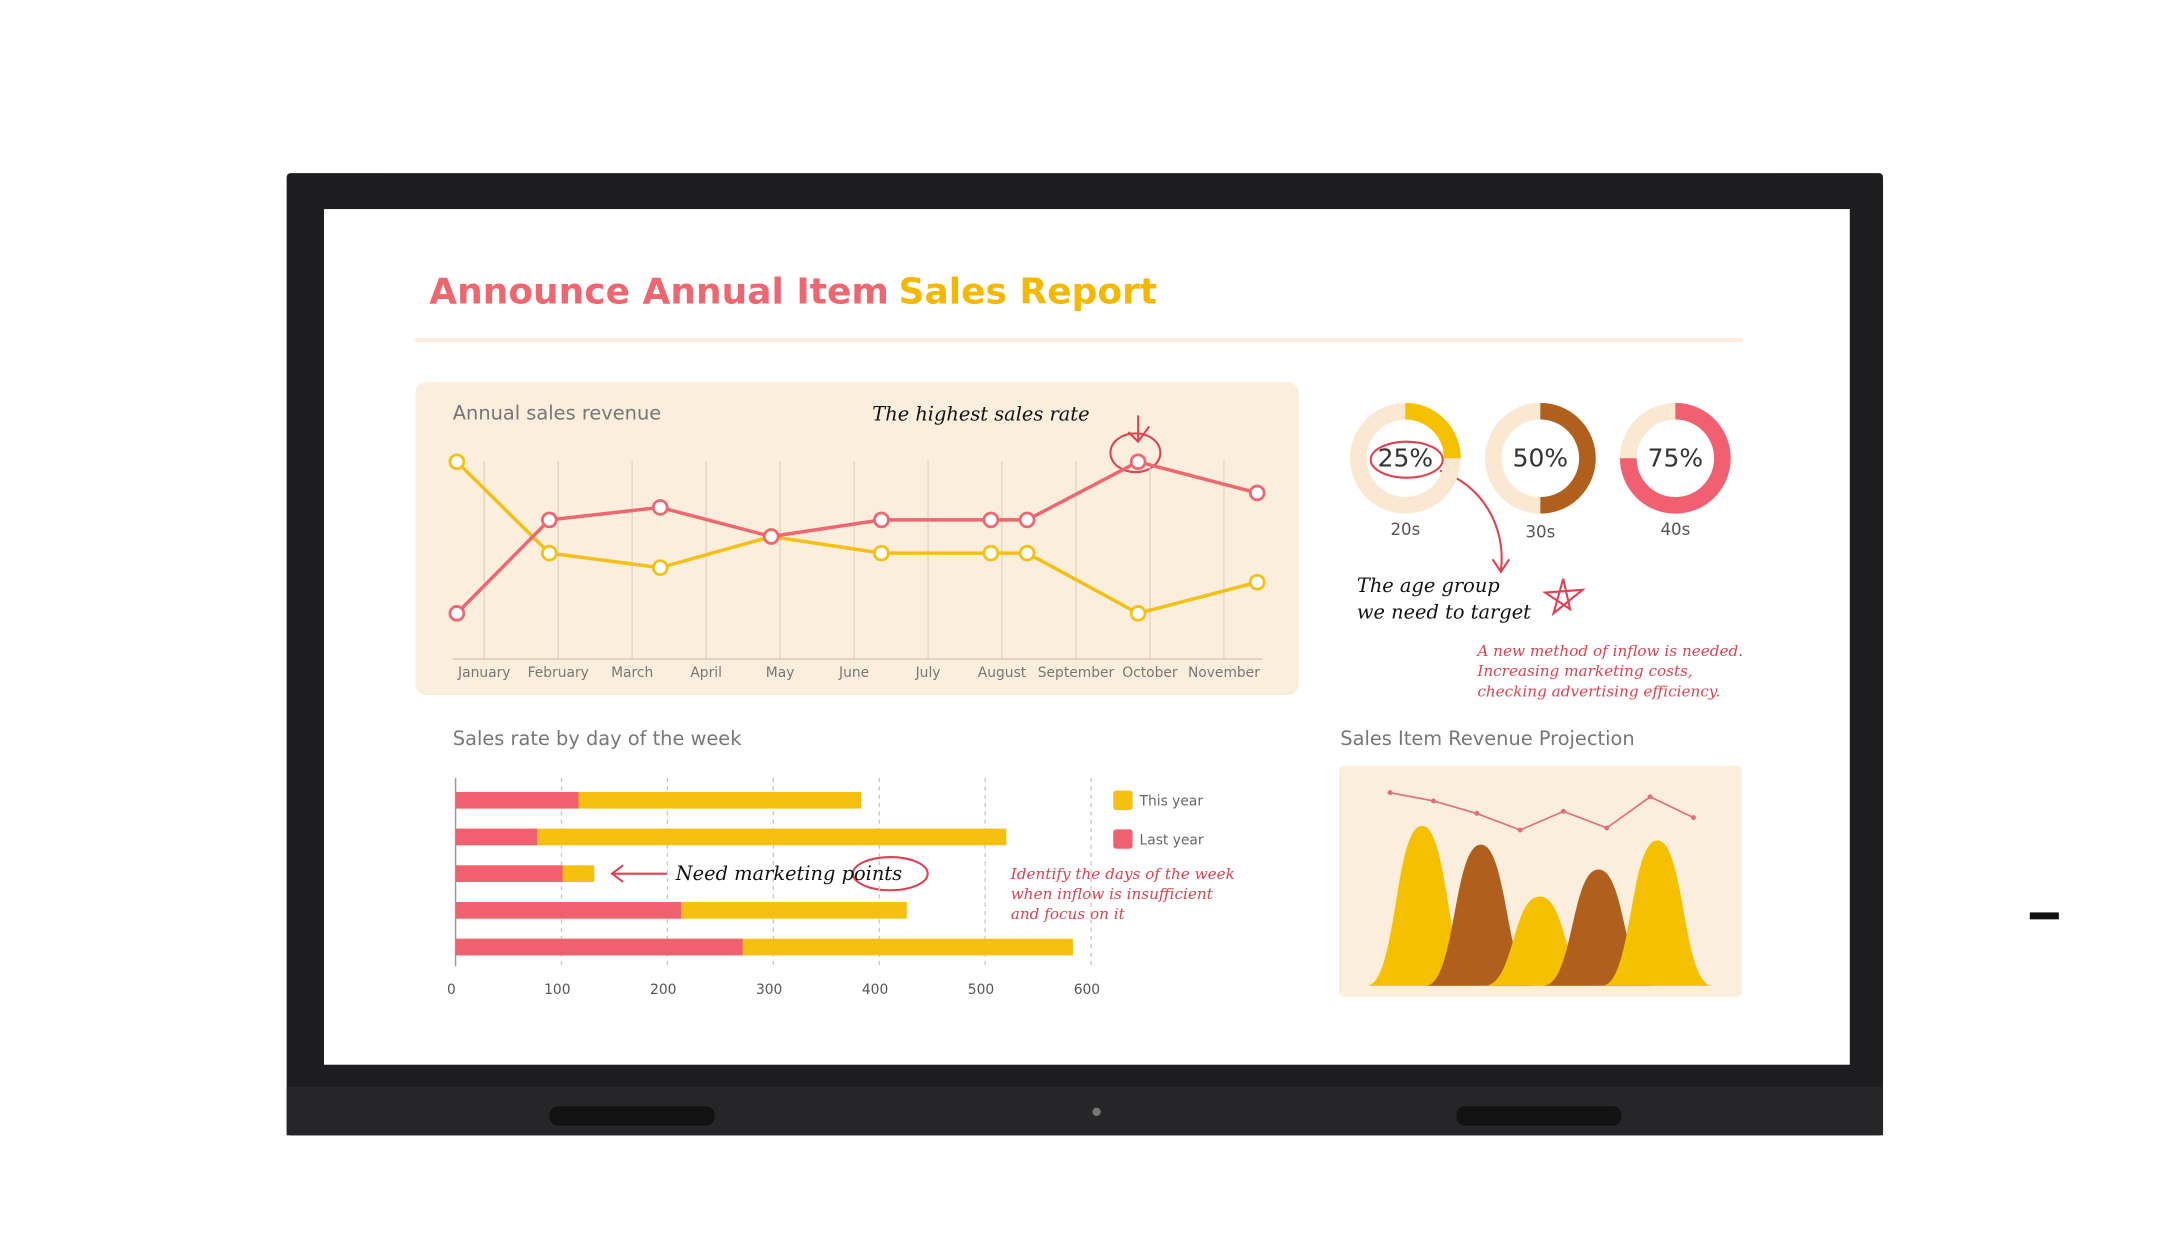 The image size is (2160, 1258). What do you see at coordinates (1171, 802) in the screenshot?
I see `legend-label: This year` at bounding box center [1171, 802].